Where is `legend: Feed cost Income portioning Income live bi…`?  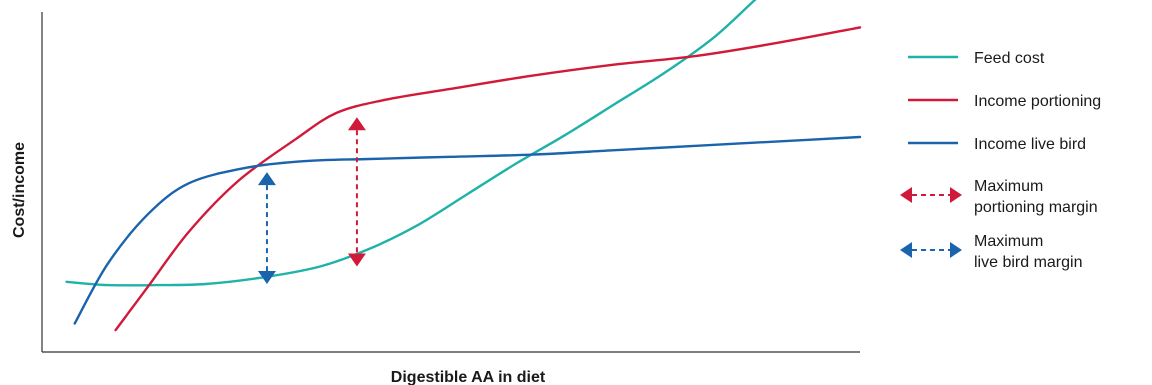 legend: Feed cost Income portioning Income live bi… is located at coordinates (1000, 160).